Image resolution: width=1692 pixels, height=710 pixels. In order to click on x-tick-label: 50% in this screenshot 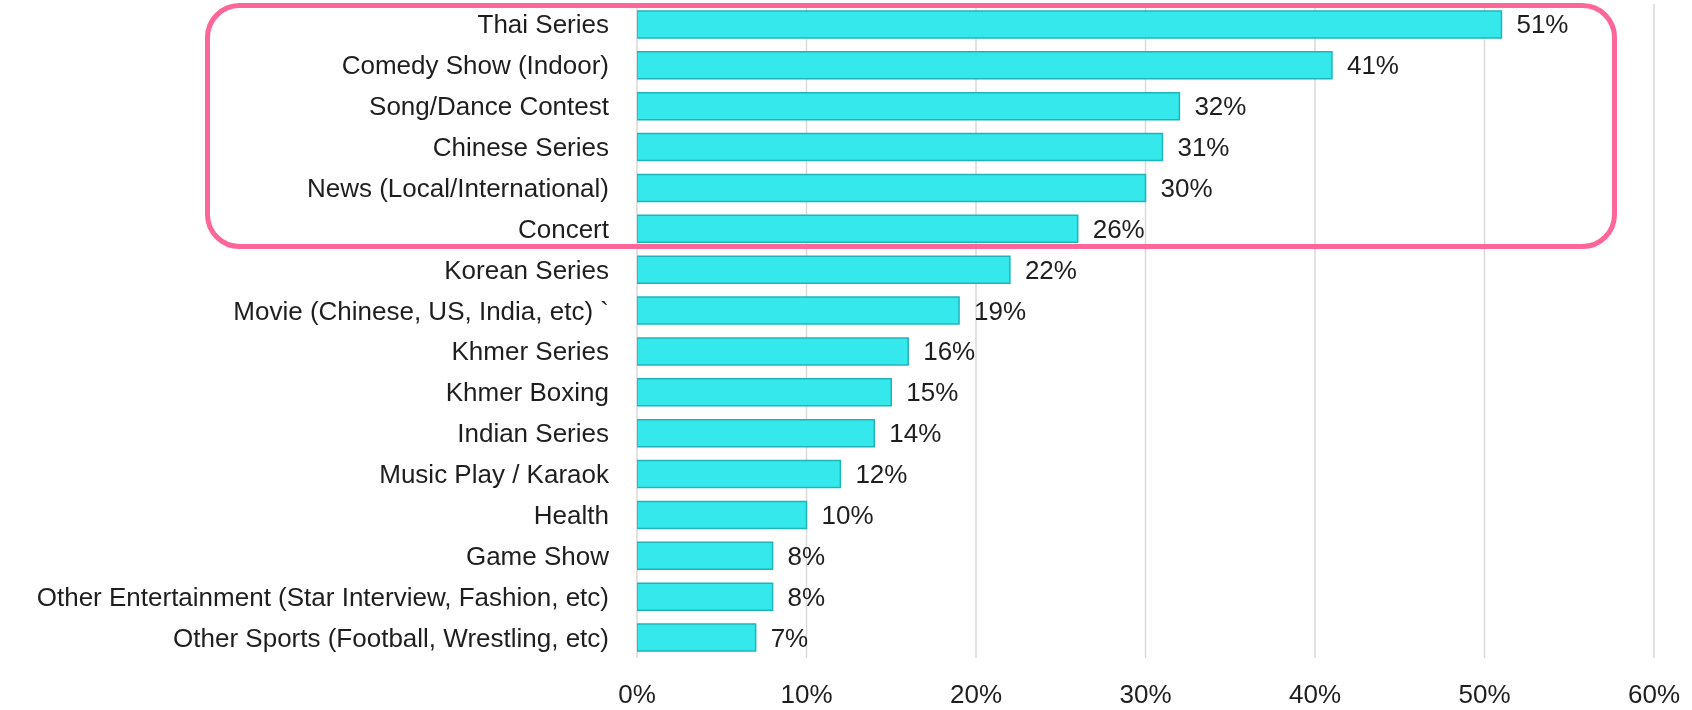, I will do `click(1484, 694)`.